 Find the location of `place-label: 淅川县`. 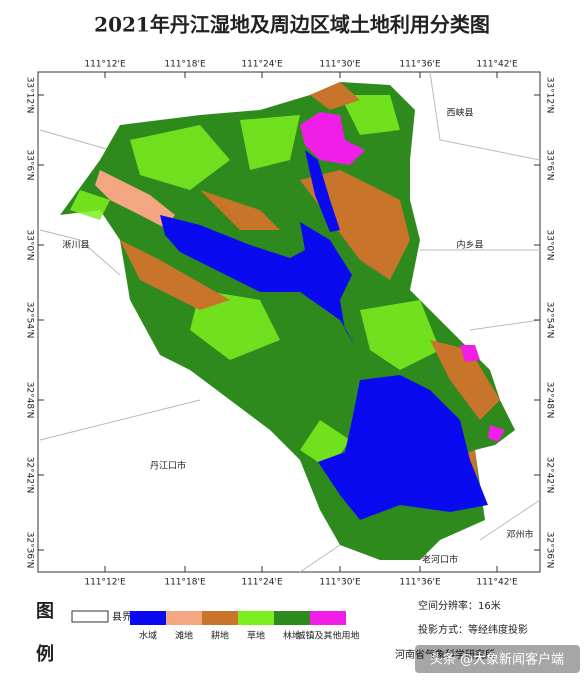

place-label: 淅川县 is located at coordinates (75, 245).